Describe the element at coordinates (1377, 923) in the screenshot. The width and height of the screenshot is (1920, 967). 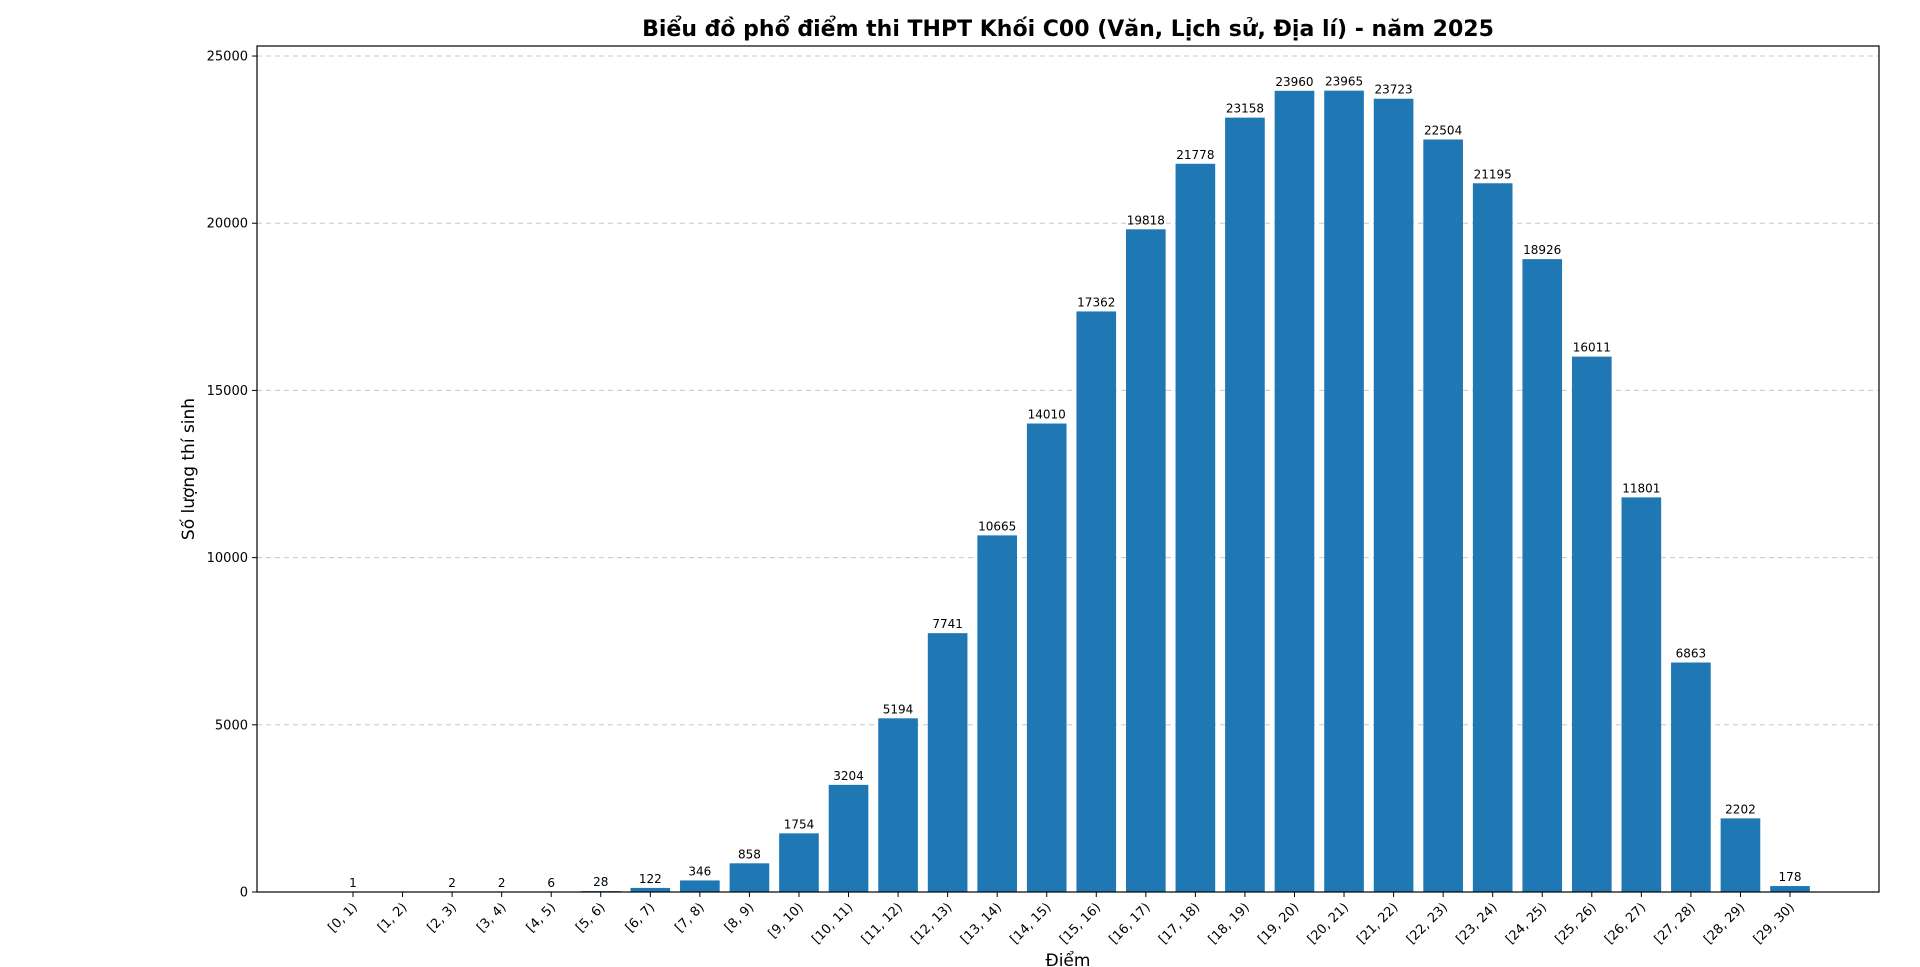
I see `x-tick-label: [21, 22)` at that location.